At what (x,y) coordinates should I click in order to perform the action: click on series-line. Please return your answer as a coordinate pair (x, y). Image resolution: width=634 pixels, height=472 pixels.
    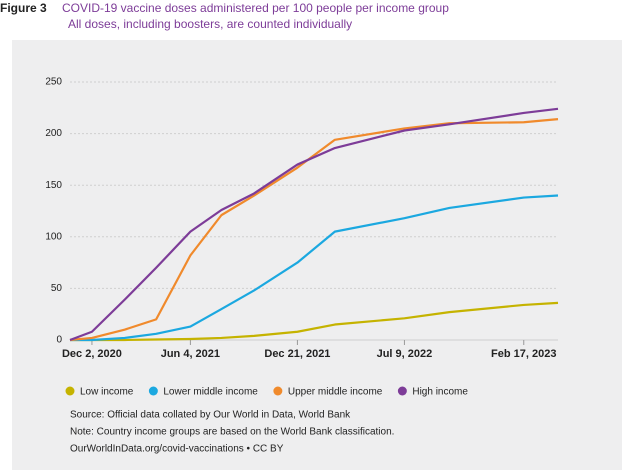
    Looking at the image, I should click on (314, 321).